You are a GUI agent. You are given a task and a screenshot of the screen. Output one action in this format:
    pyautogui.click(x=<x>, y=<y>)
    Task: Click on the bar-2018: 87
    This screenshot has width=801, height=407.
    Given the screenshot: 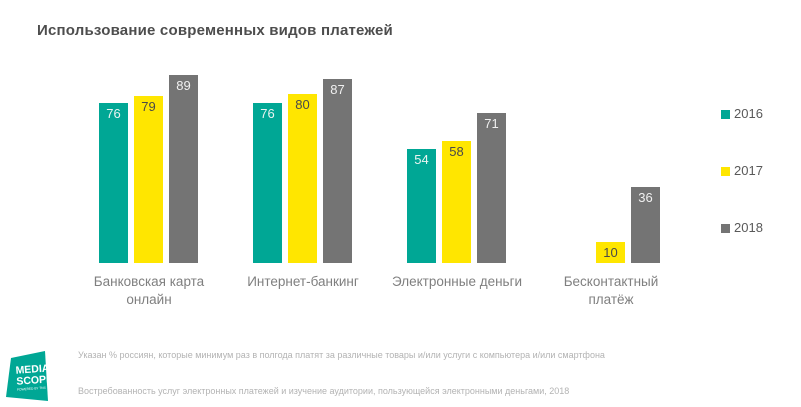 What is the action you would take?
    pyautogui.click(x=337, y=171)
    